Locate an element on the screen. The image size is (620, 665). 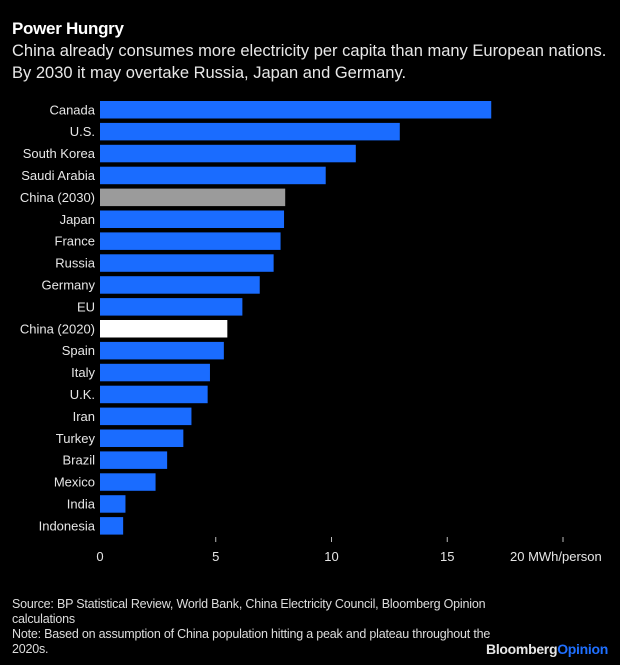
category-label-mexico: Mexico is located at coordinates (74, 482).